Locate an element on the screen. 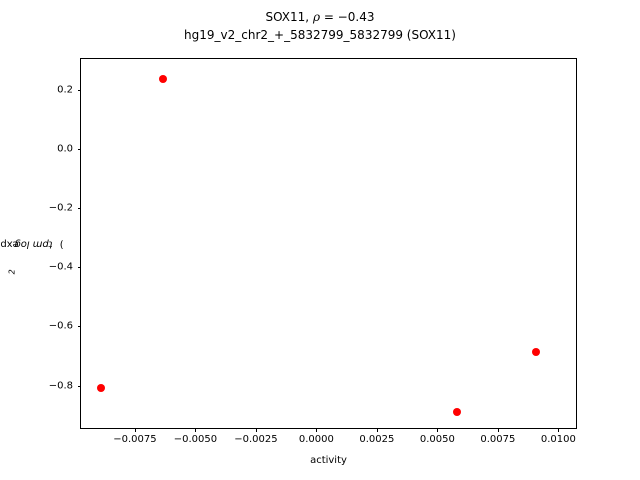  title-gene-rho-prefix: SOX11, is located at coordinates (289, 17).